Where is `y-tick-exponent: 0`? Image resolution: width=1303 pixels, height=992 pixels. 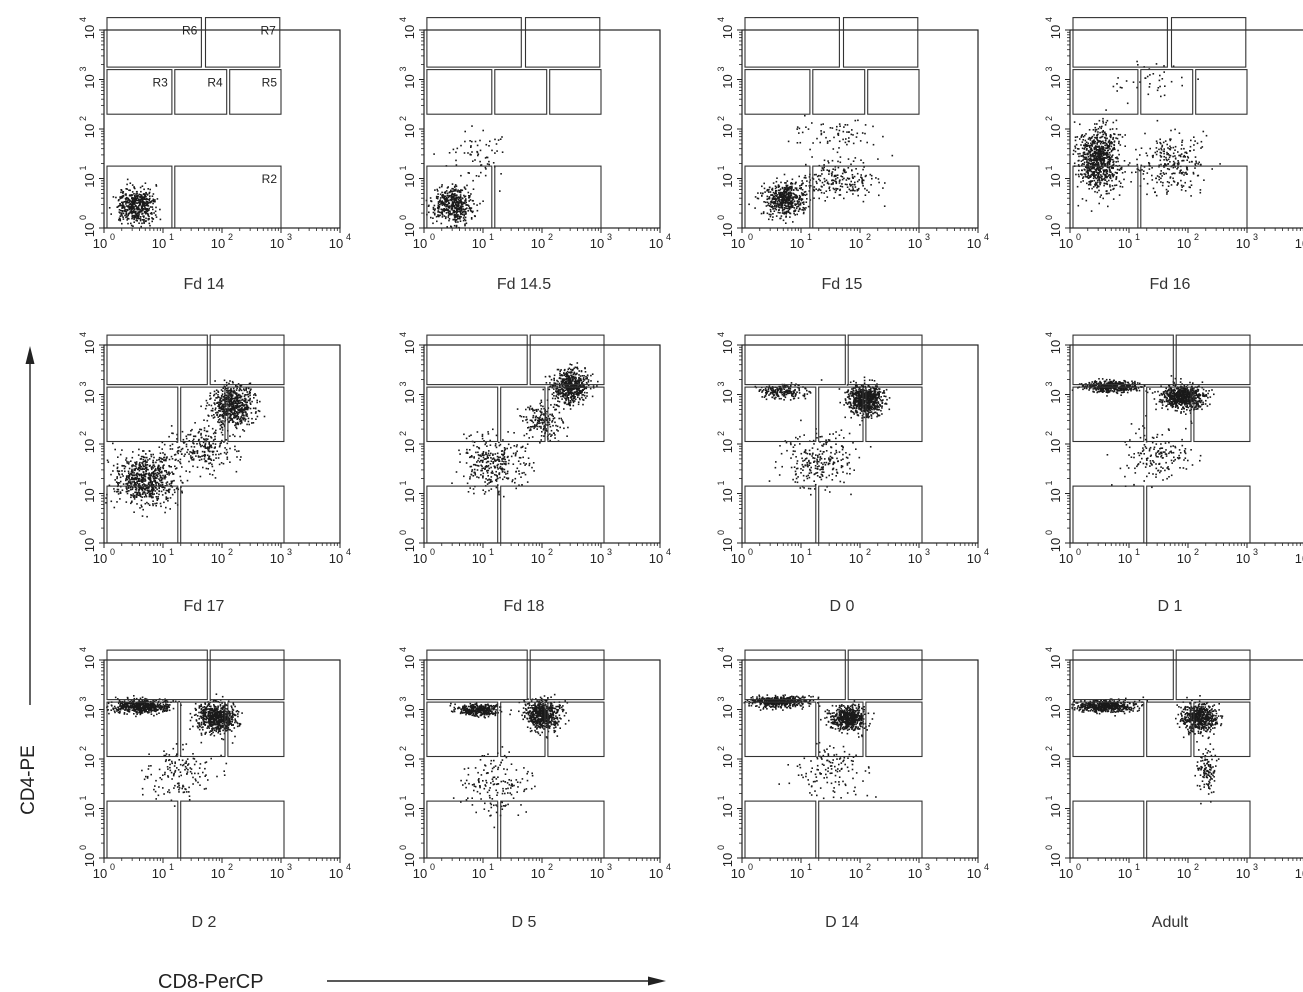
y-tick-exponent: 0 is located at coordinates (1049, 217).